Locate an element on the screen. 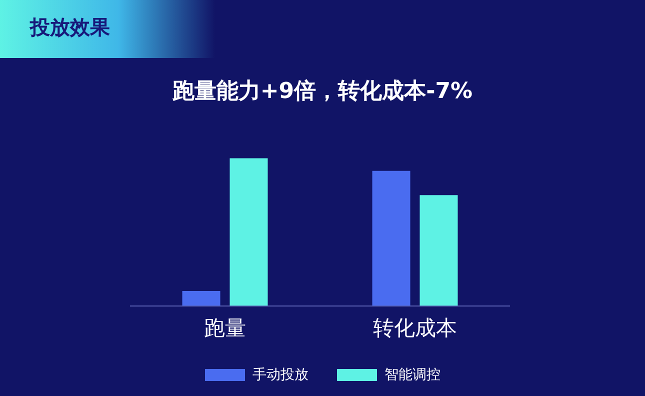  chart-title: 投放效果 is located at coordinates (70, 27).